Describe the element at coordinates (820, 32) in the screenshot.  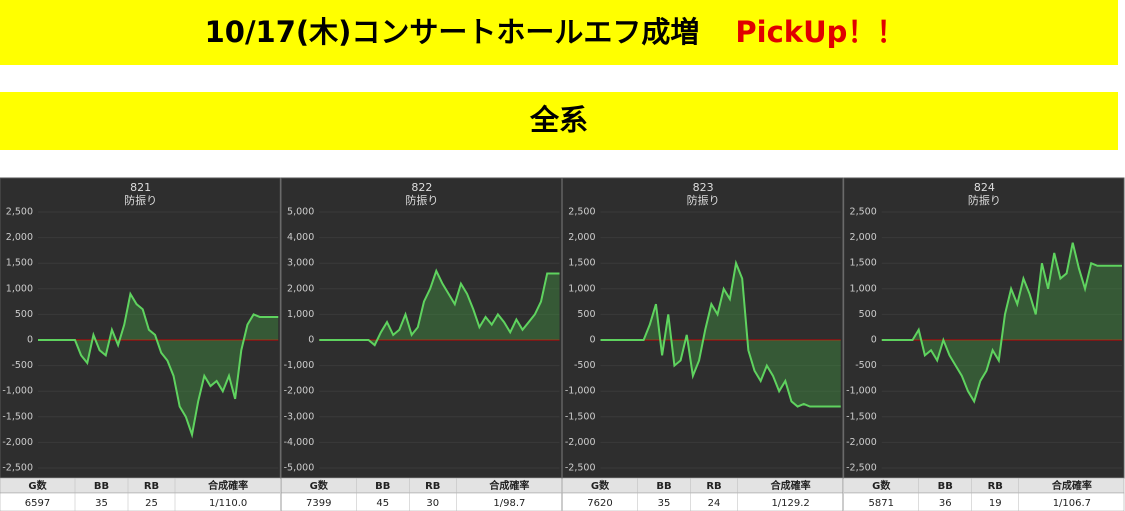
I see `title-highlight: PickUp！！` at that location.